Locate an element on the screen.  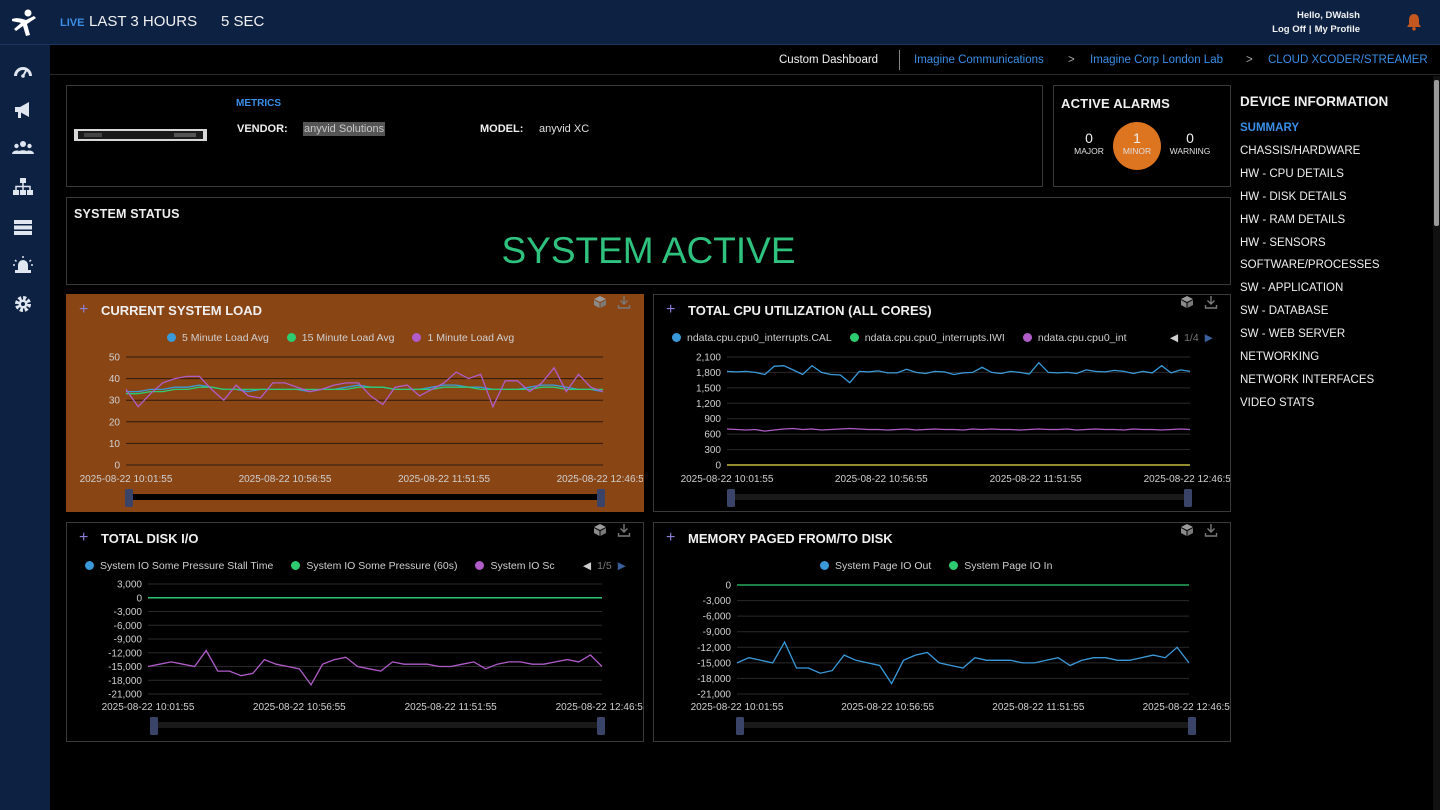
legend-label: ndata.cpu.cpu0_interrupts.CAL is located at coordinates (759, 338).